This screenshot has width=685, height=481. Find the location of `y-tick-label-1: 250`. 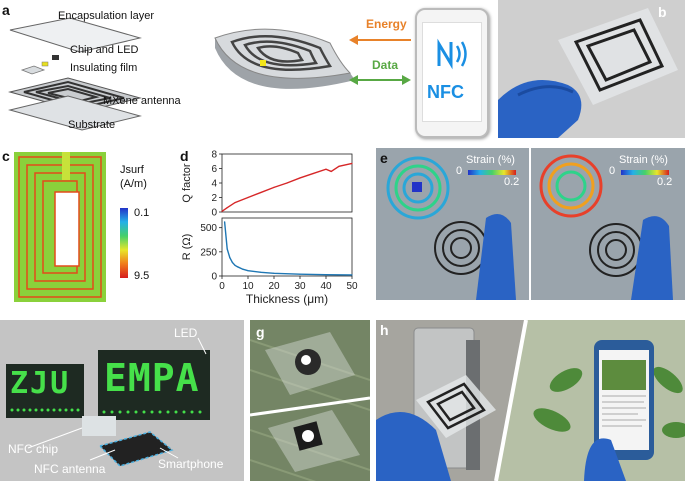

y-tick-label-1: 250 is located at coordinates (208, 252).